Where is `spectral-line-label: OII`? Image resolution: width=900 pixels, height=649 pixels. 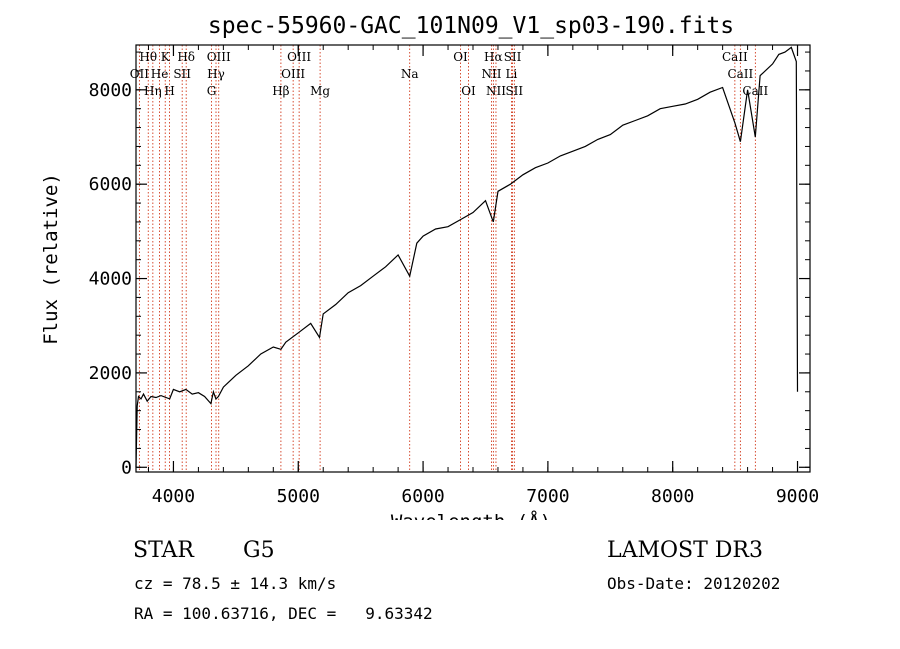 spectral-line-label: OII is located at coordinates (140, 74).